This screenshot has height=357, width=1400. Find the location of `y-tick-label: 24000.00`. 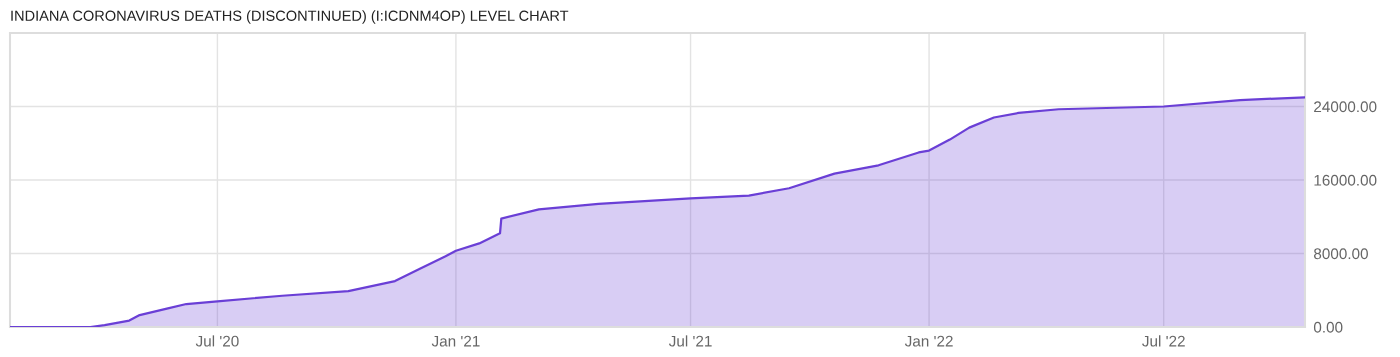

y-tick-label: 24000.00 is located at coordinates (1345, 107).